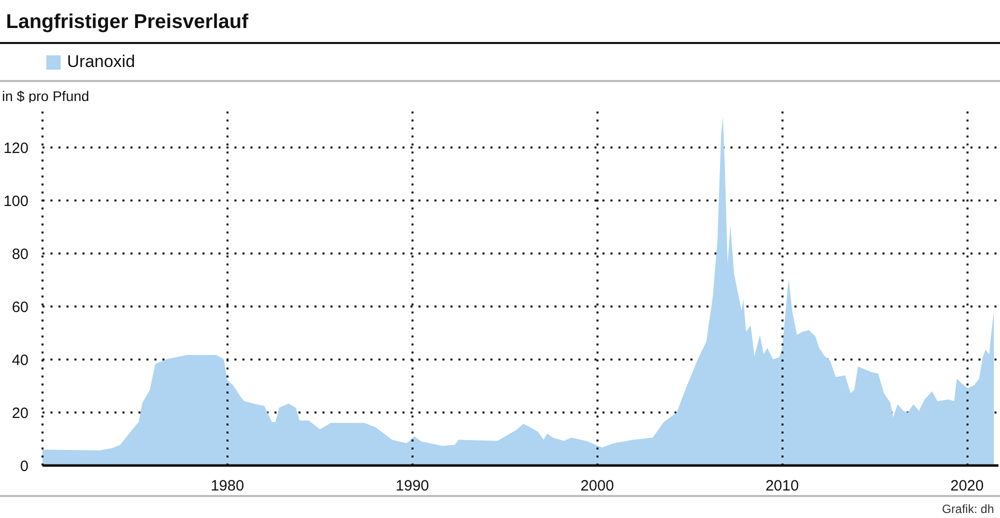 The image size is (1000, 518). Describe the element at coordinates (20, 255) in the screenshot. I see `y-tick-label: 80` at that location.